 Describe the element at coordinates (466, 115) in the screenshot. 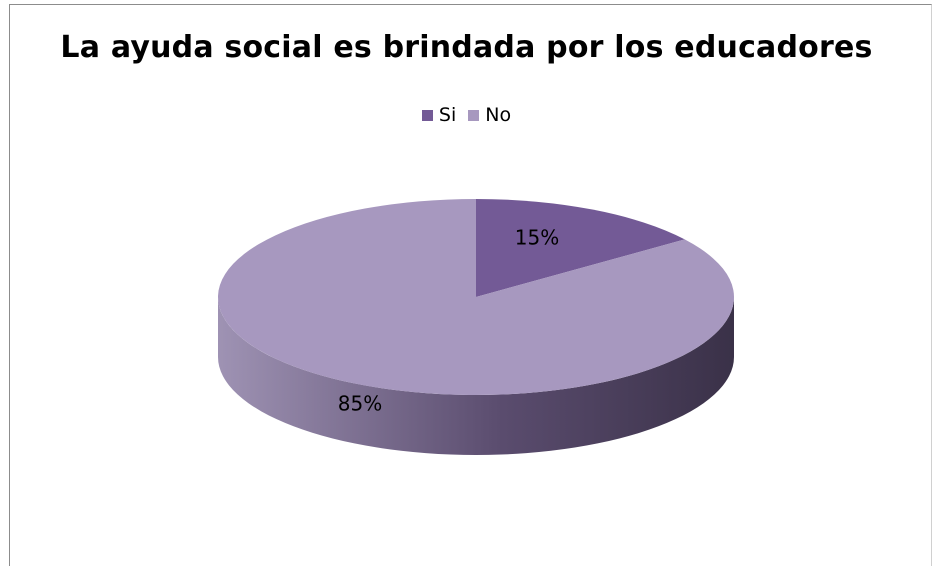

I see `chart-legend: Si No` at that location.